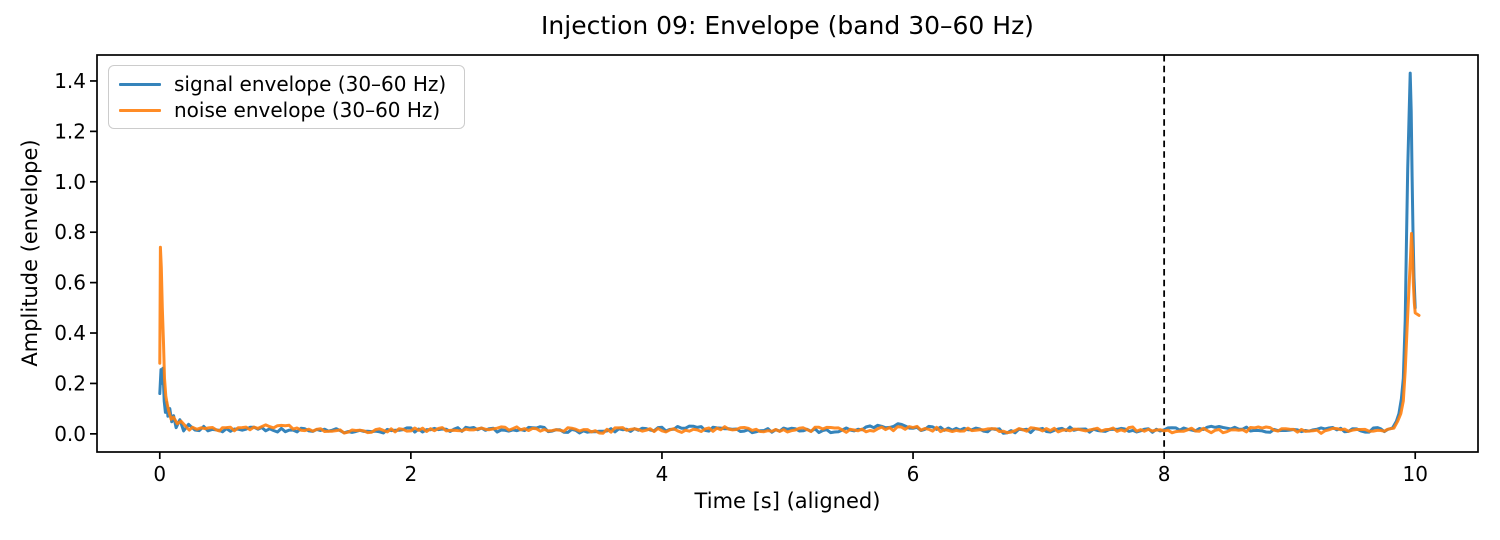 The image size is (1500, 540). Describe the element at coordinates (70, 383) in the screenshot. I see `y-tick-label: 0.2` at that location.